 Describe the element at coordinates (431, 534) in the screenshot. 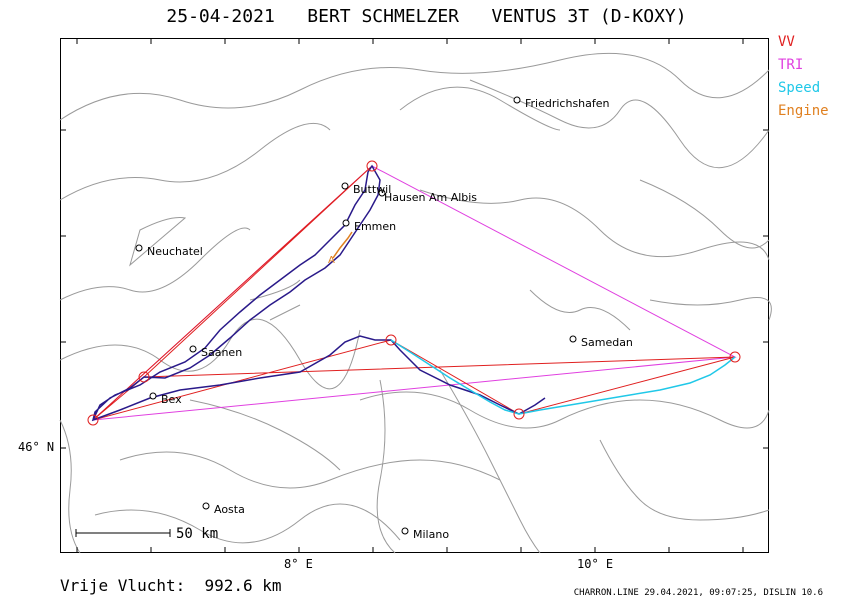

I see `place-milano: Milano` at that location.